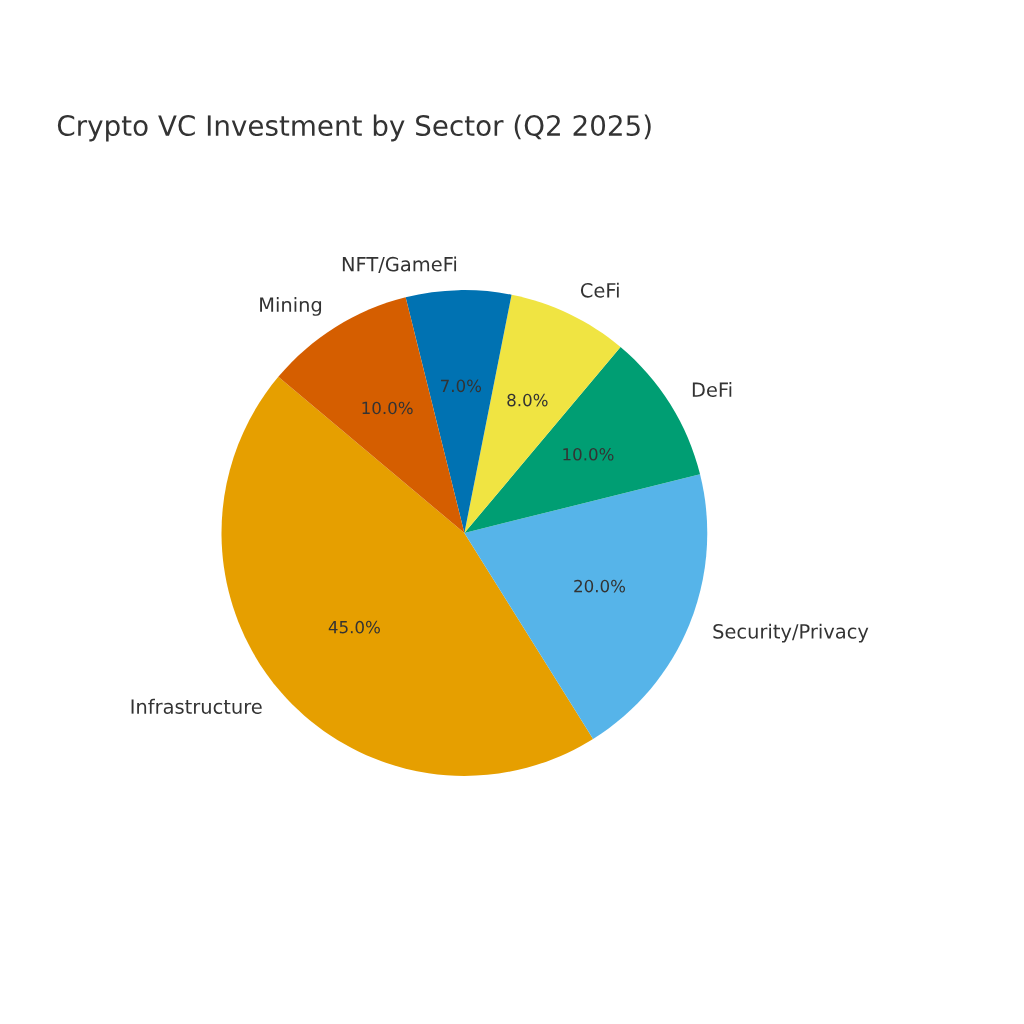  What do you see at coordinates (600, 586) in the screenshot?
I see `data-label: 20.0%` at bounding box center [600, 586].